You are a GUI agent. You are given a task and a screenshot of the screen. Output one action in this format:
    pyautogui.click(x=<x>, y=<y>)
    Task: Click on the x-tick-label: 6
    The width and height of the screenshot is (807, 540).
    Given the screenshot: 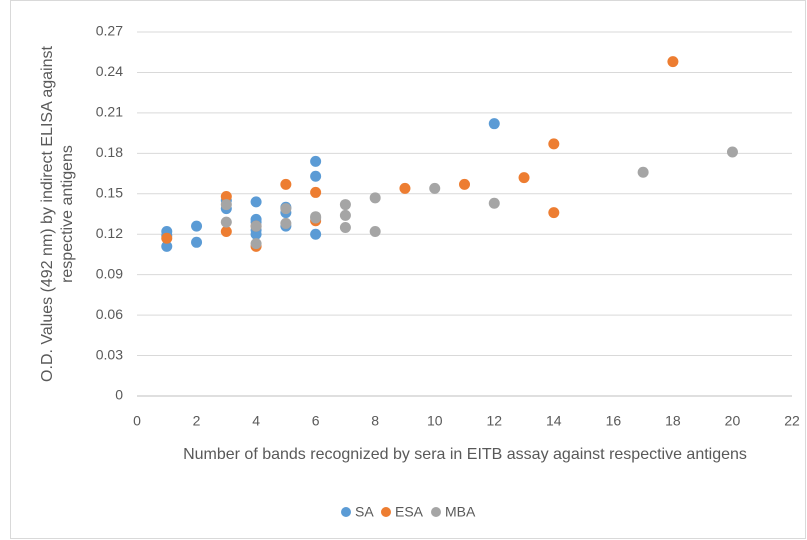 What is the action you would take?
    pyautogui.click(x=316, y=421)
    